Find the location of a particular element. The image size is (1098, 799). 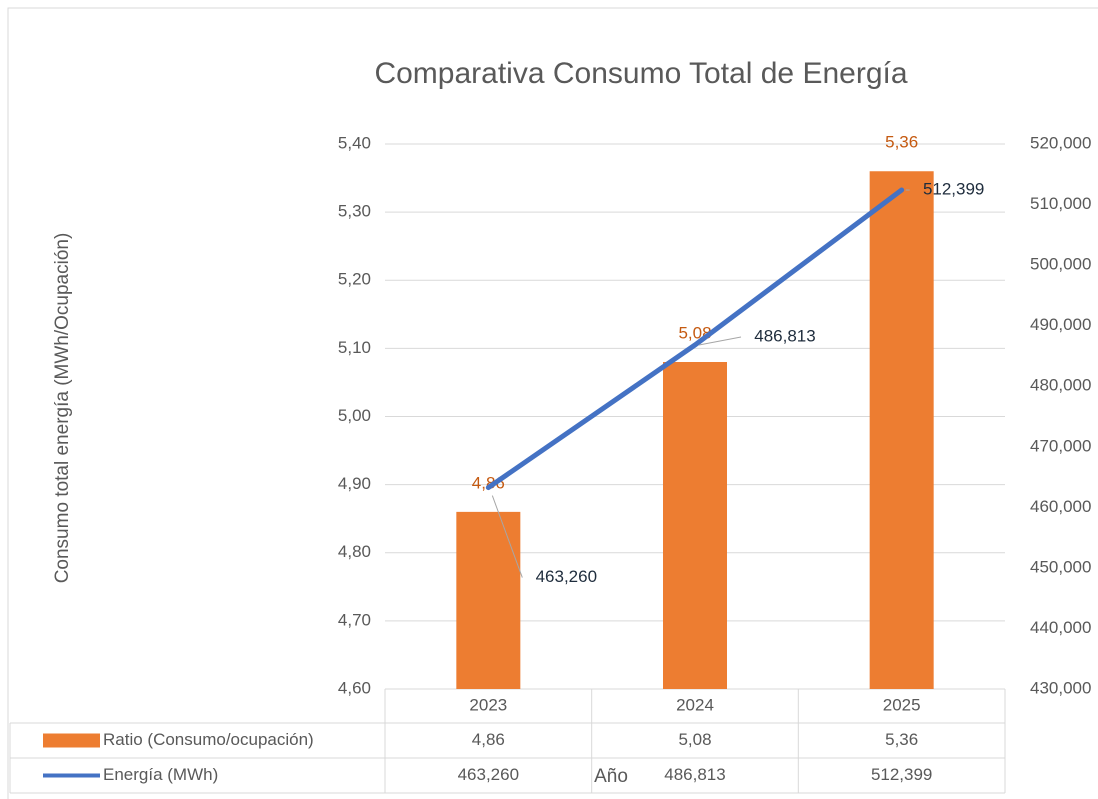

y-tick-label: 5,10 is located at coordinates (354, 347).